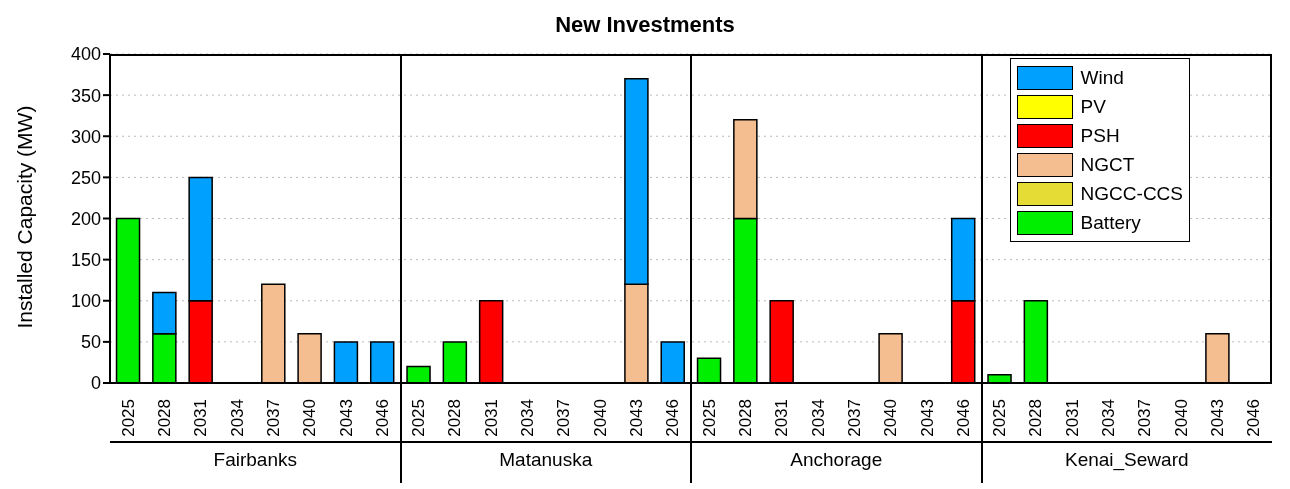 The image size is (1290, 489). I want to click on legend-label: NGCC-CCS, so click(1131, 194).